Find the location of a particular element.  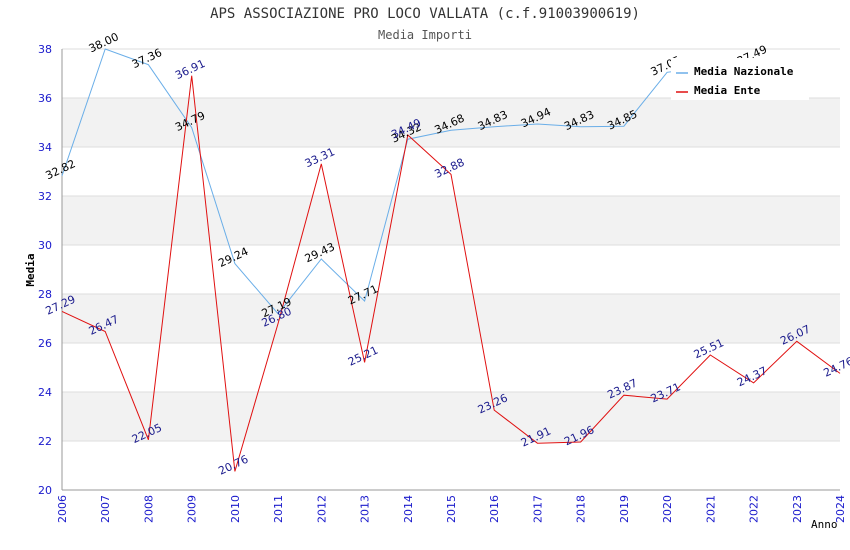

data-label-nazionale-2008: 37.36 is located at coordinates (147, 58).